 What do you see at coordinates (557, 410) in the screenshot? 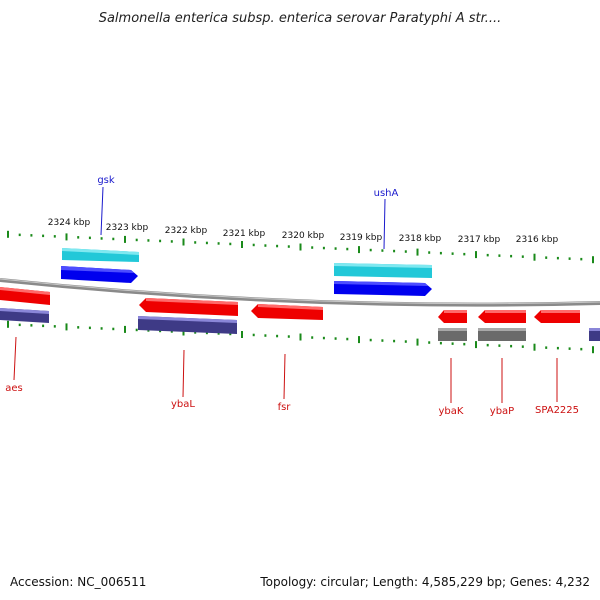
I see `label-SPA2225: SPA2225` at bounding box center [557, 410].